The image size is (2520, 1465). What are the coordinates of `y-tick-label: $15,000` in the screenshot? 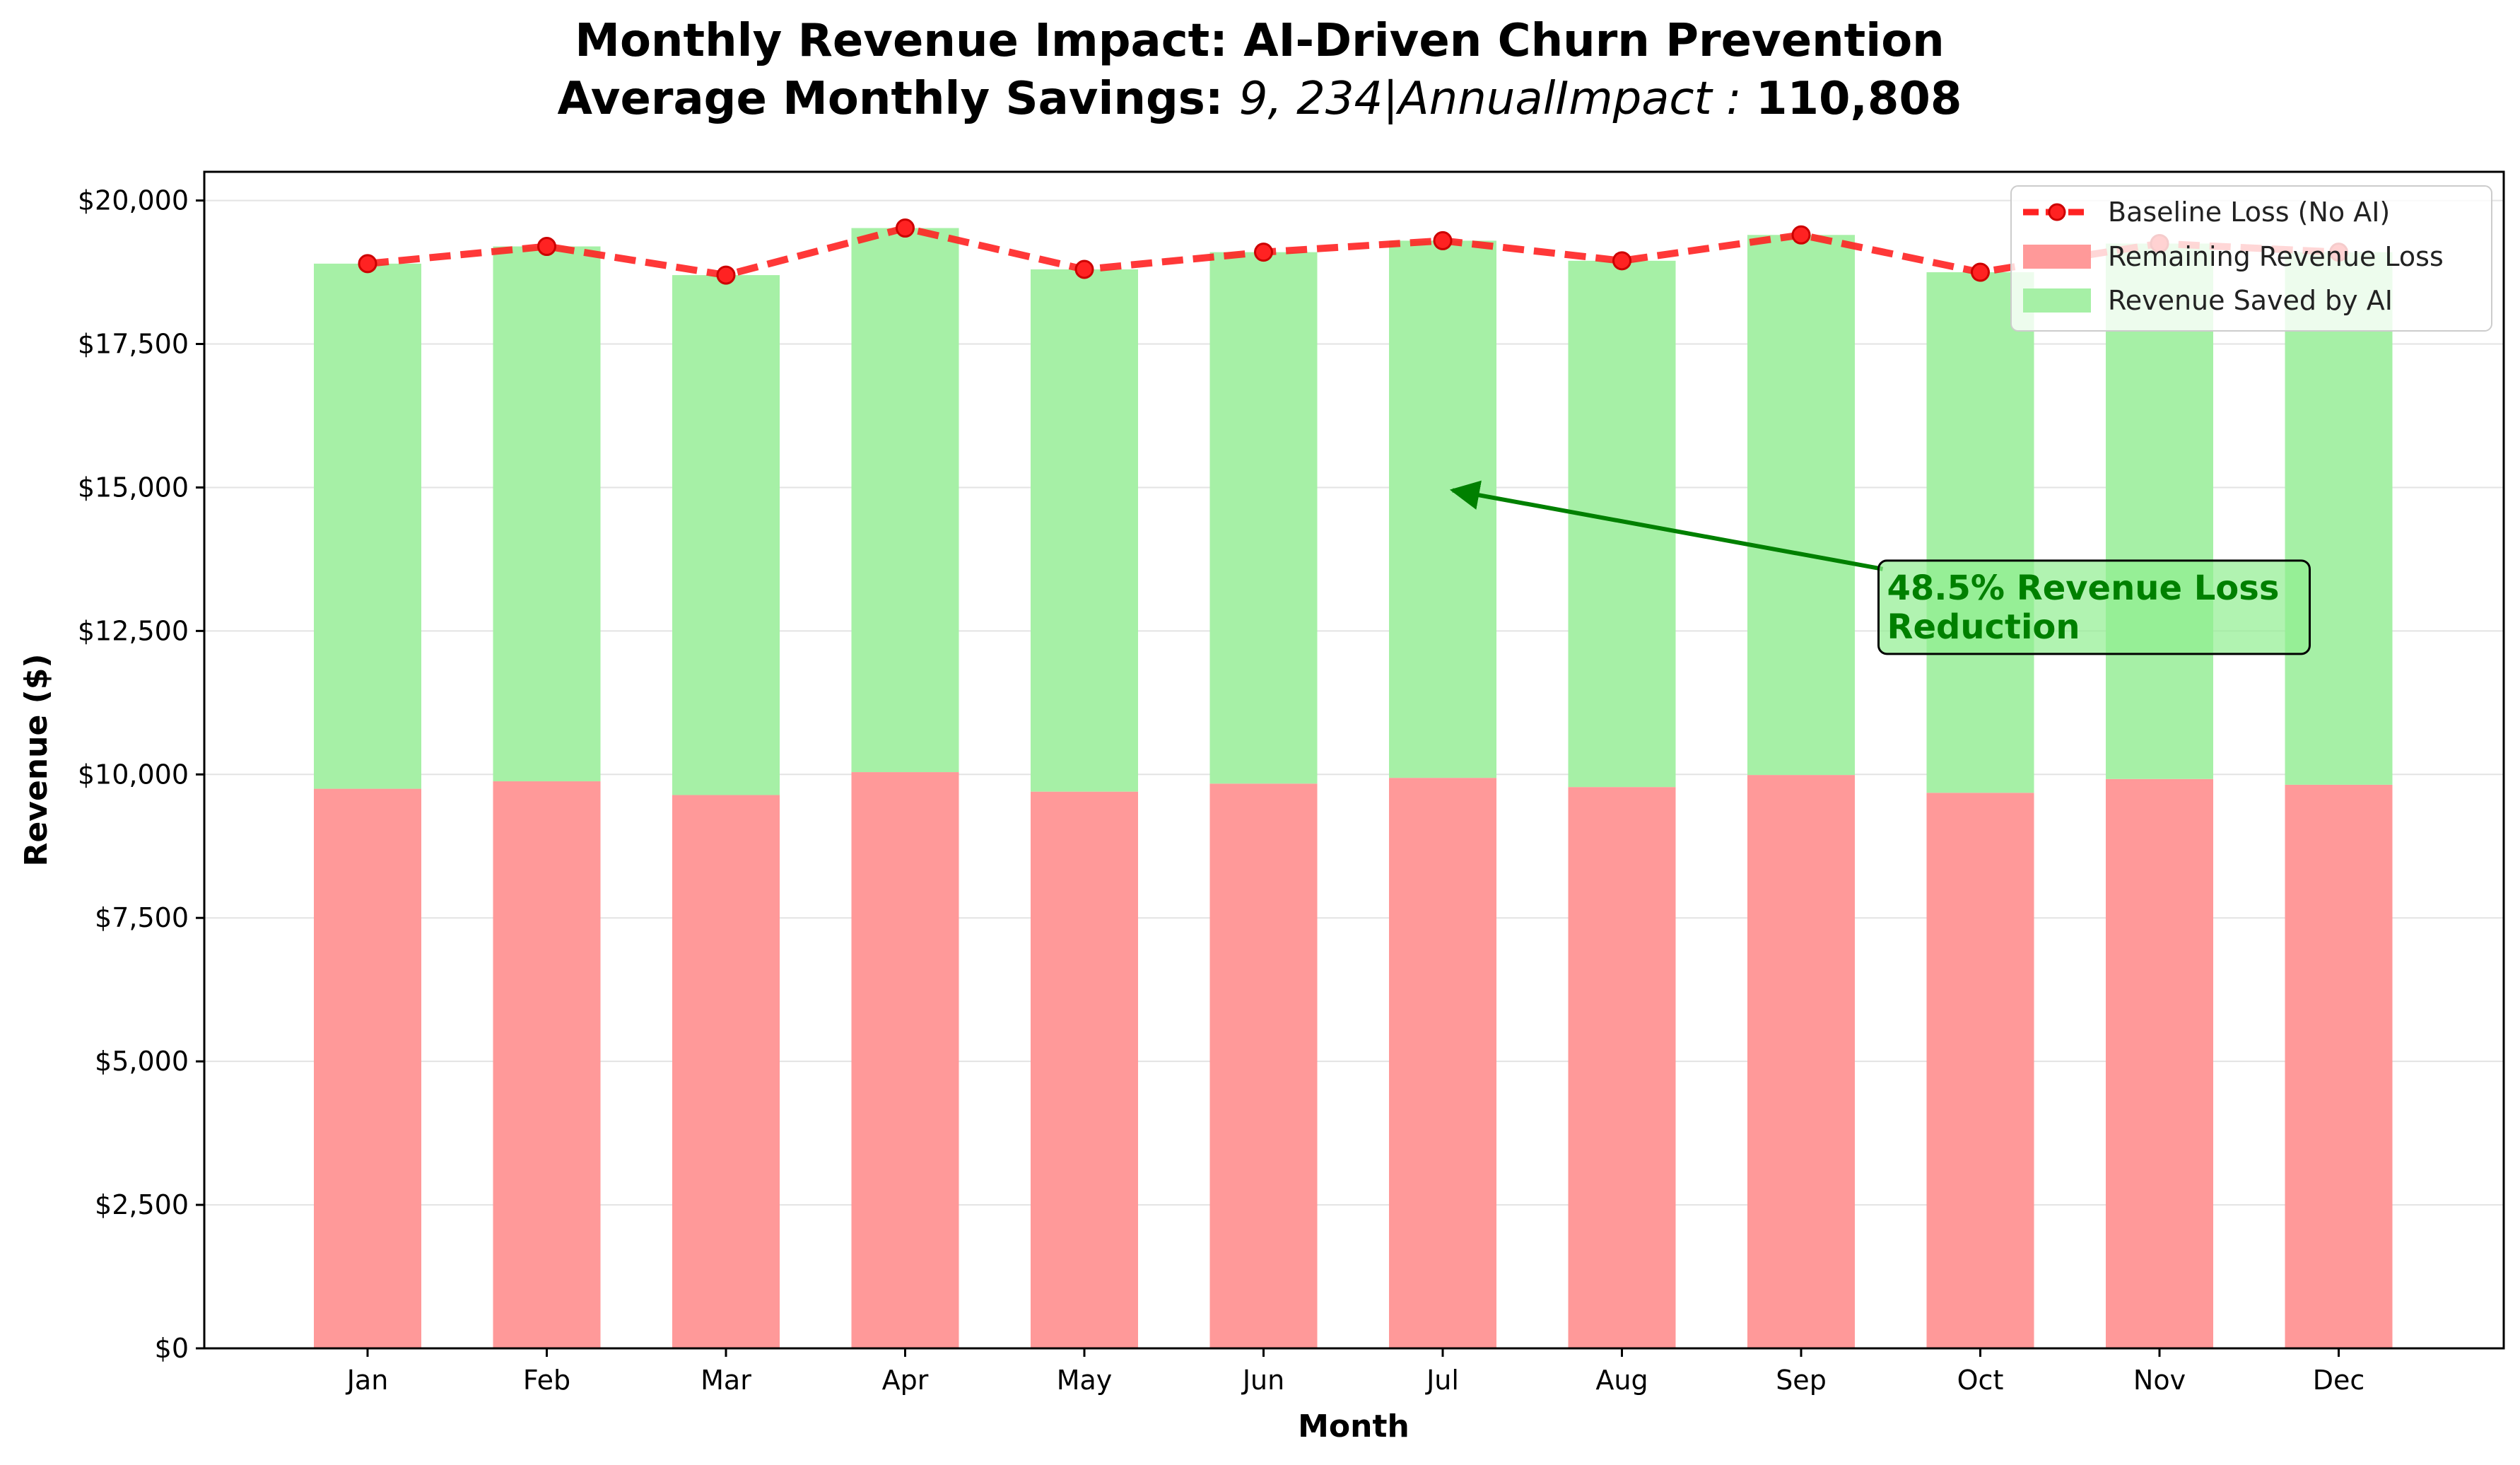 It's located at (133, 488).